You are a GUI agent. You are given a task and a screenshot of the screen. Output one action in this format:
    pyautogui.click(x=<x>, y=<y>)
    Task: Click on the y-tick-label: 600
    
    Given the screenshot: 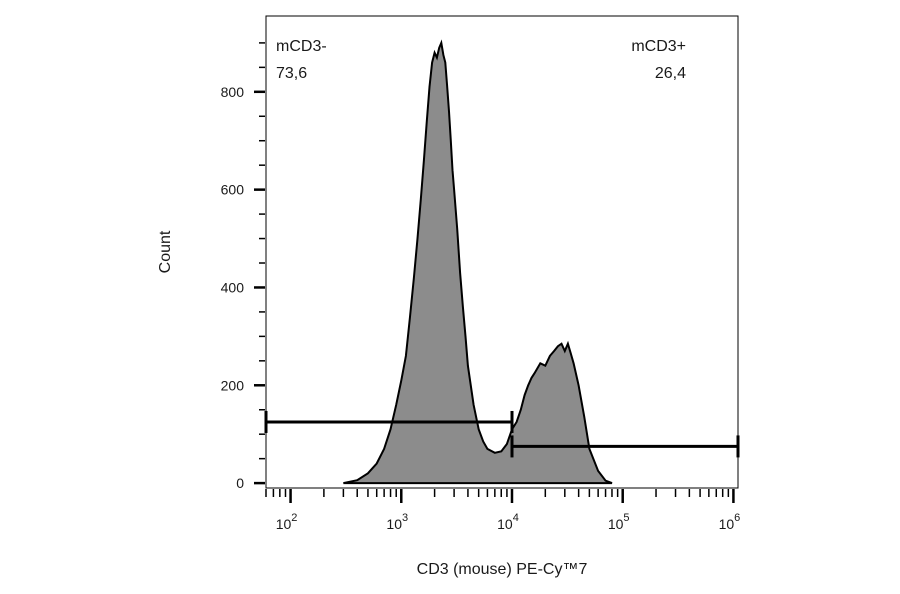 What is the action you would take?
    pyautogui.click(x=233, y=190)
    